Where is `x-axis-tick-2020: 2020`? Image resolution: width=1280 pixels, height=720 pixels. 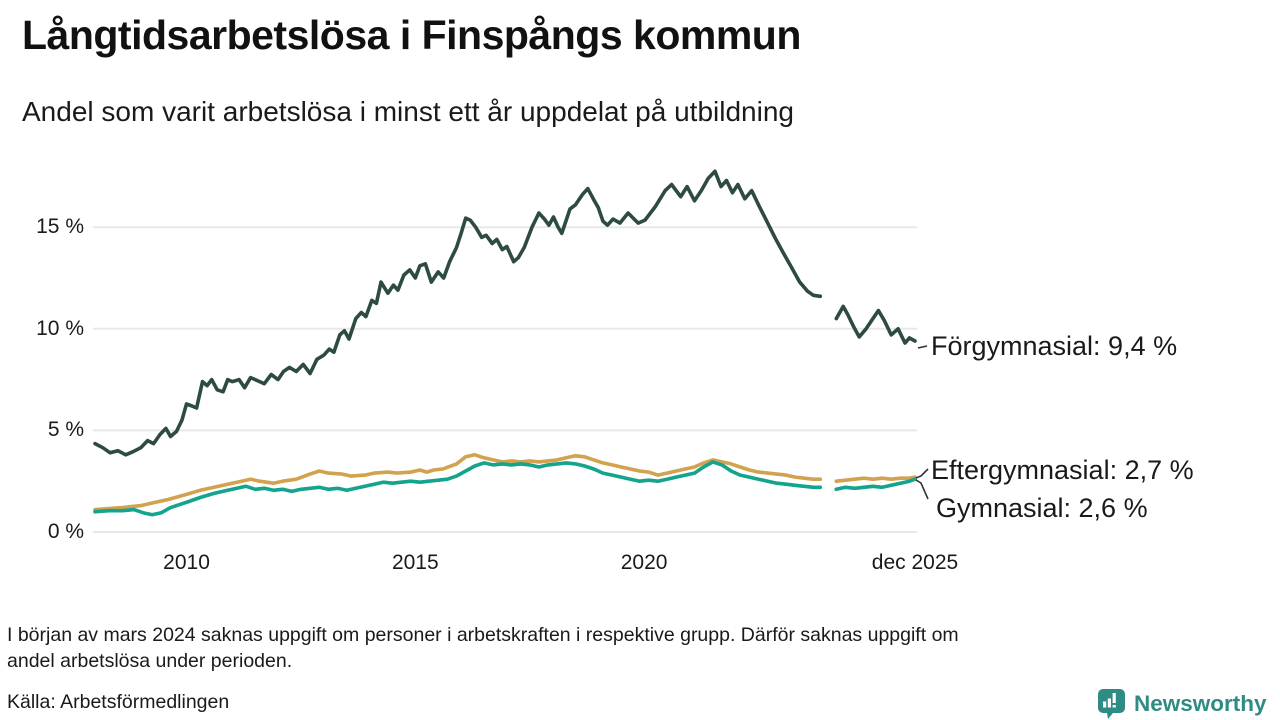 x-axis-tick-2020: 2020 is located at coordinates (644, 562).